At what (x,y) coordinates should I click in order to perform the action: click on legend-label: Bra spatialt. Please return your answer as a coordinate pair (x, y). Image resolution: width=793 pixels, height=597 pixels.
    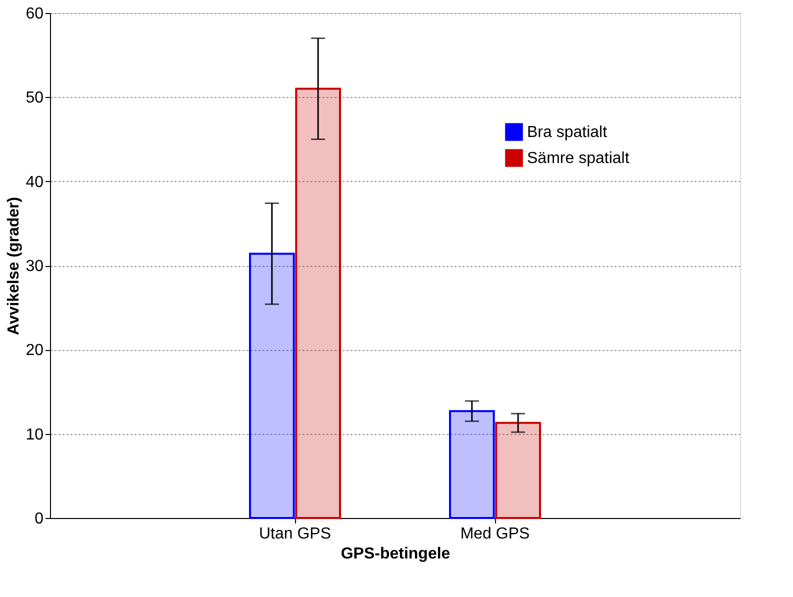
    Looking at the image, I should click on (567, 132).